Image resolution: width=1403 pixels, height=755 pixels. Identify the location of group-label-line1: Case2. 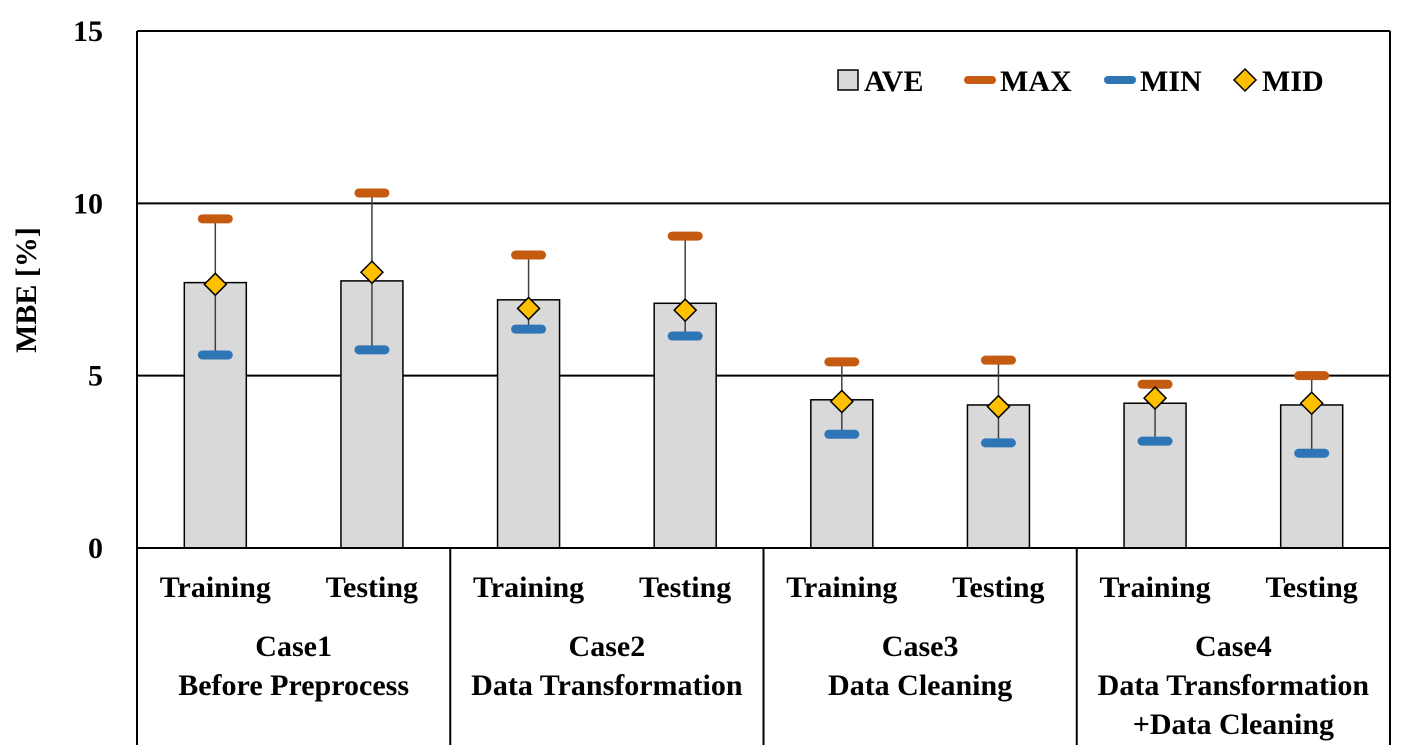
(607, 646).